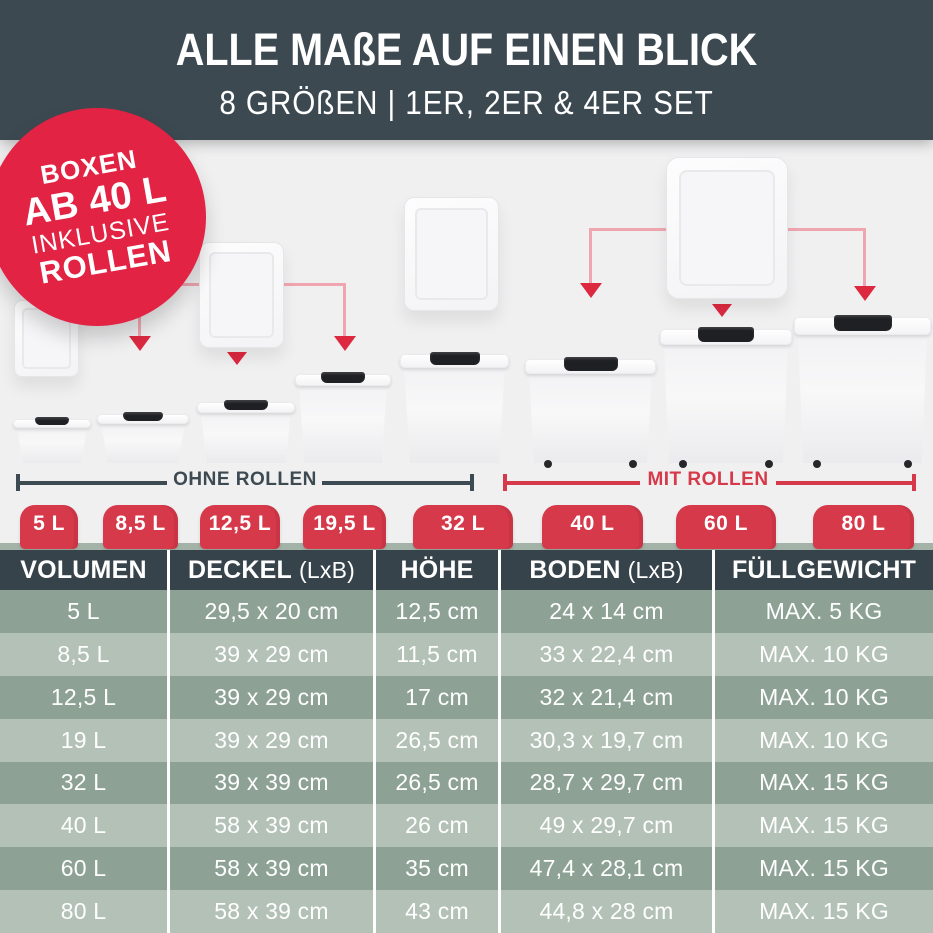  I want to click on table-cell: 39 x 39 cm, so click(270, 783).